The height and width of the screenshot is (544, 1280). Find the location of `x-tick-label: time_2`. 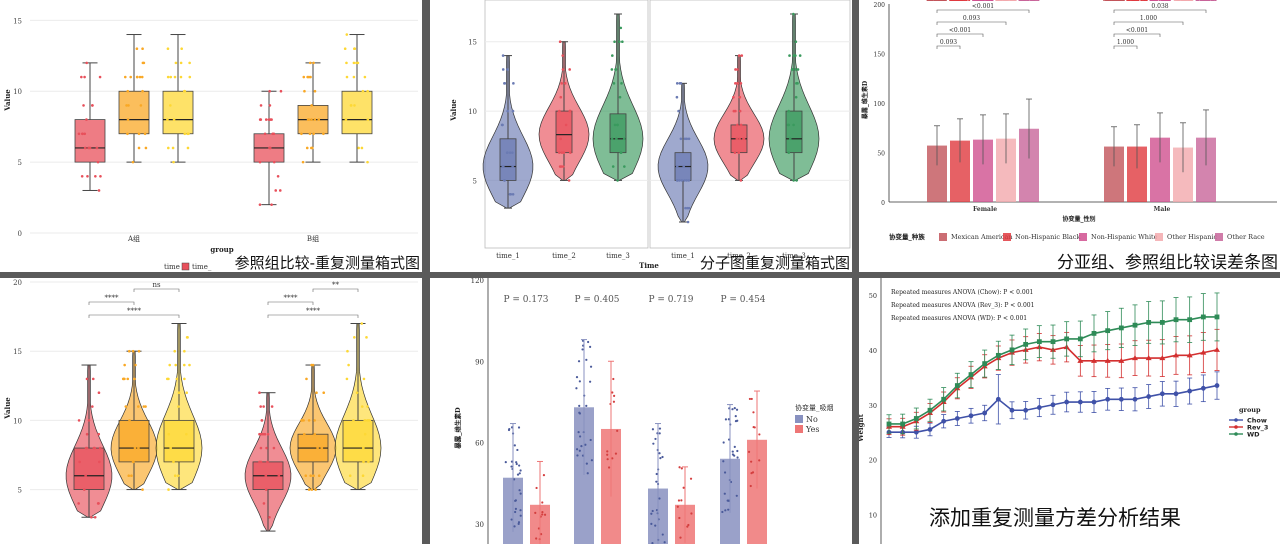

x-tick-label: time_2 is located at coordinates (564, 256).